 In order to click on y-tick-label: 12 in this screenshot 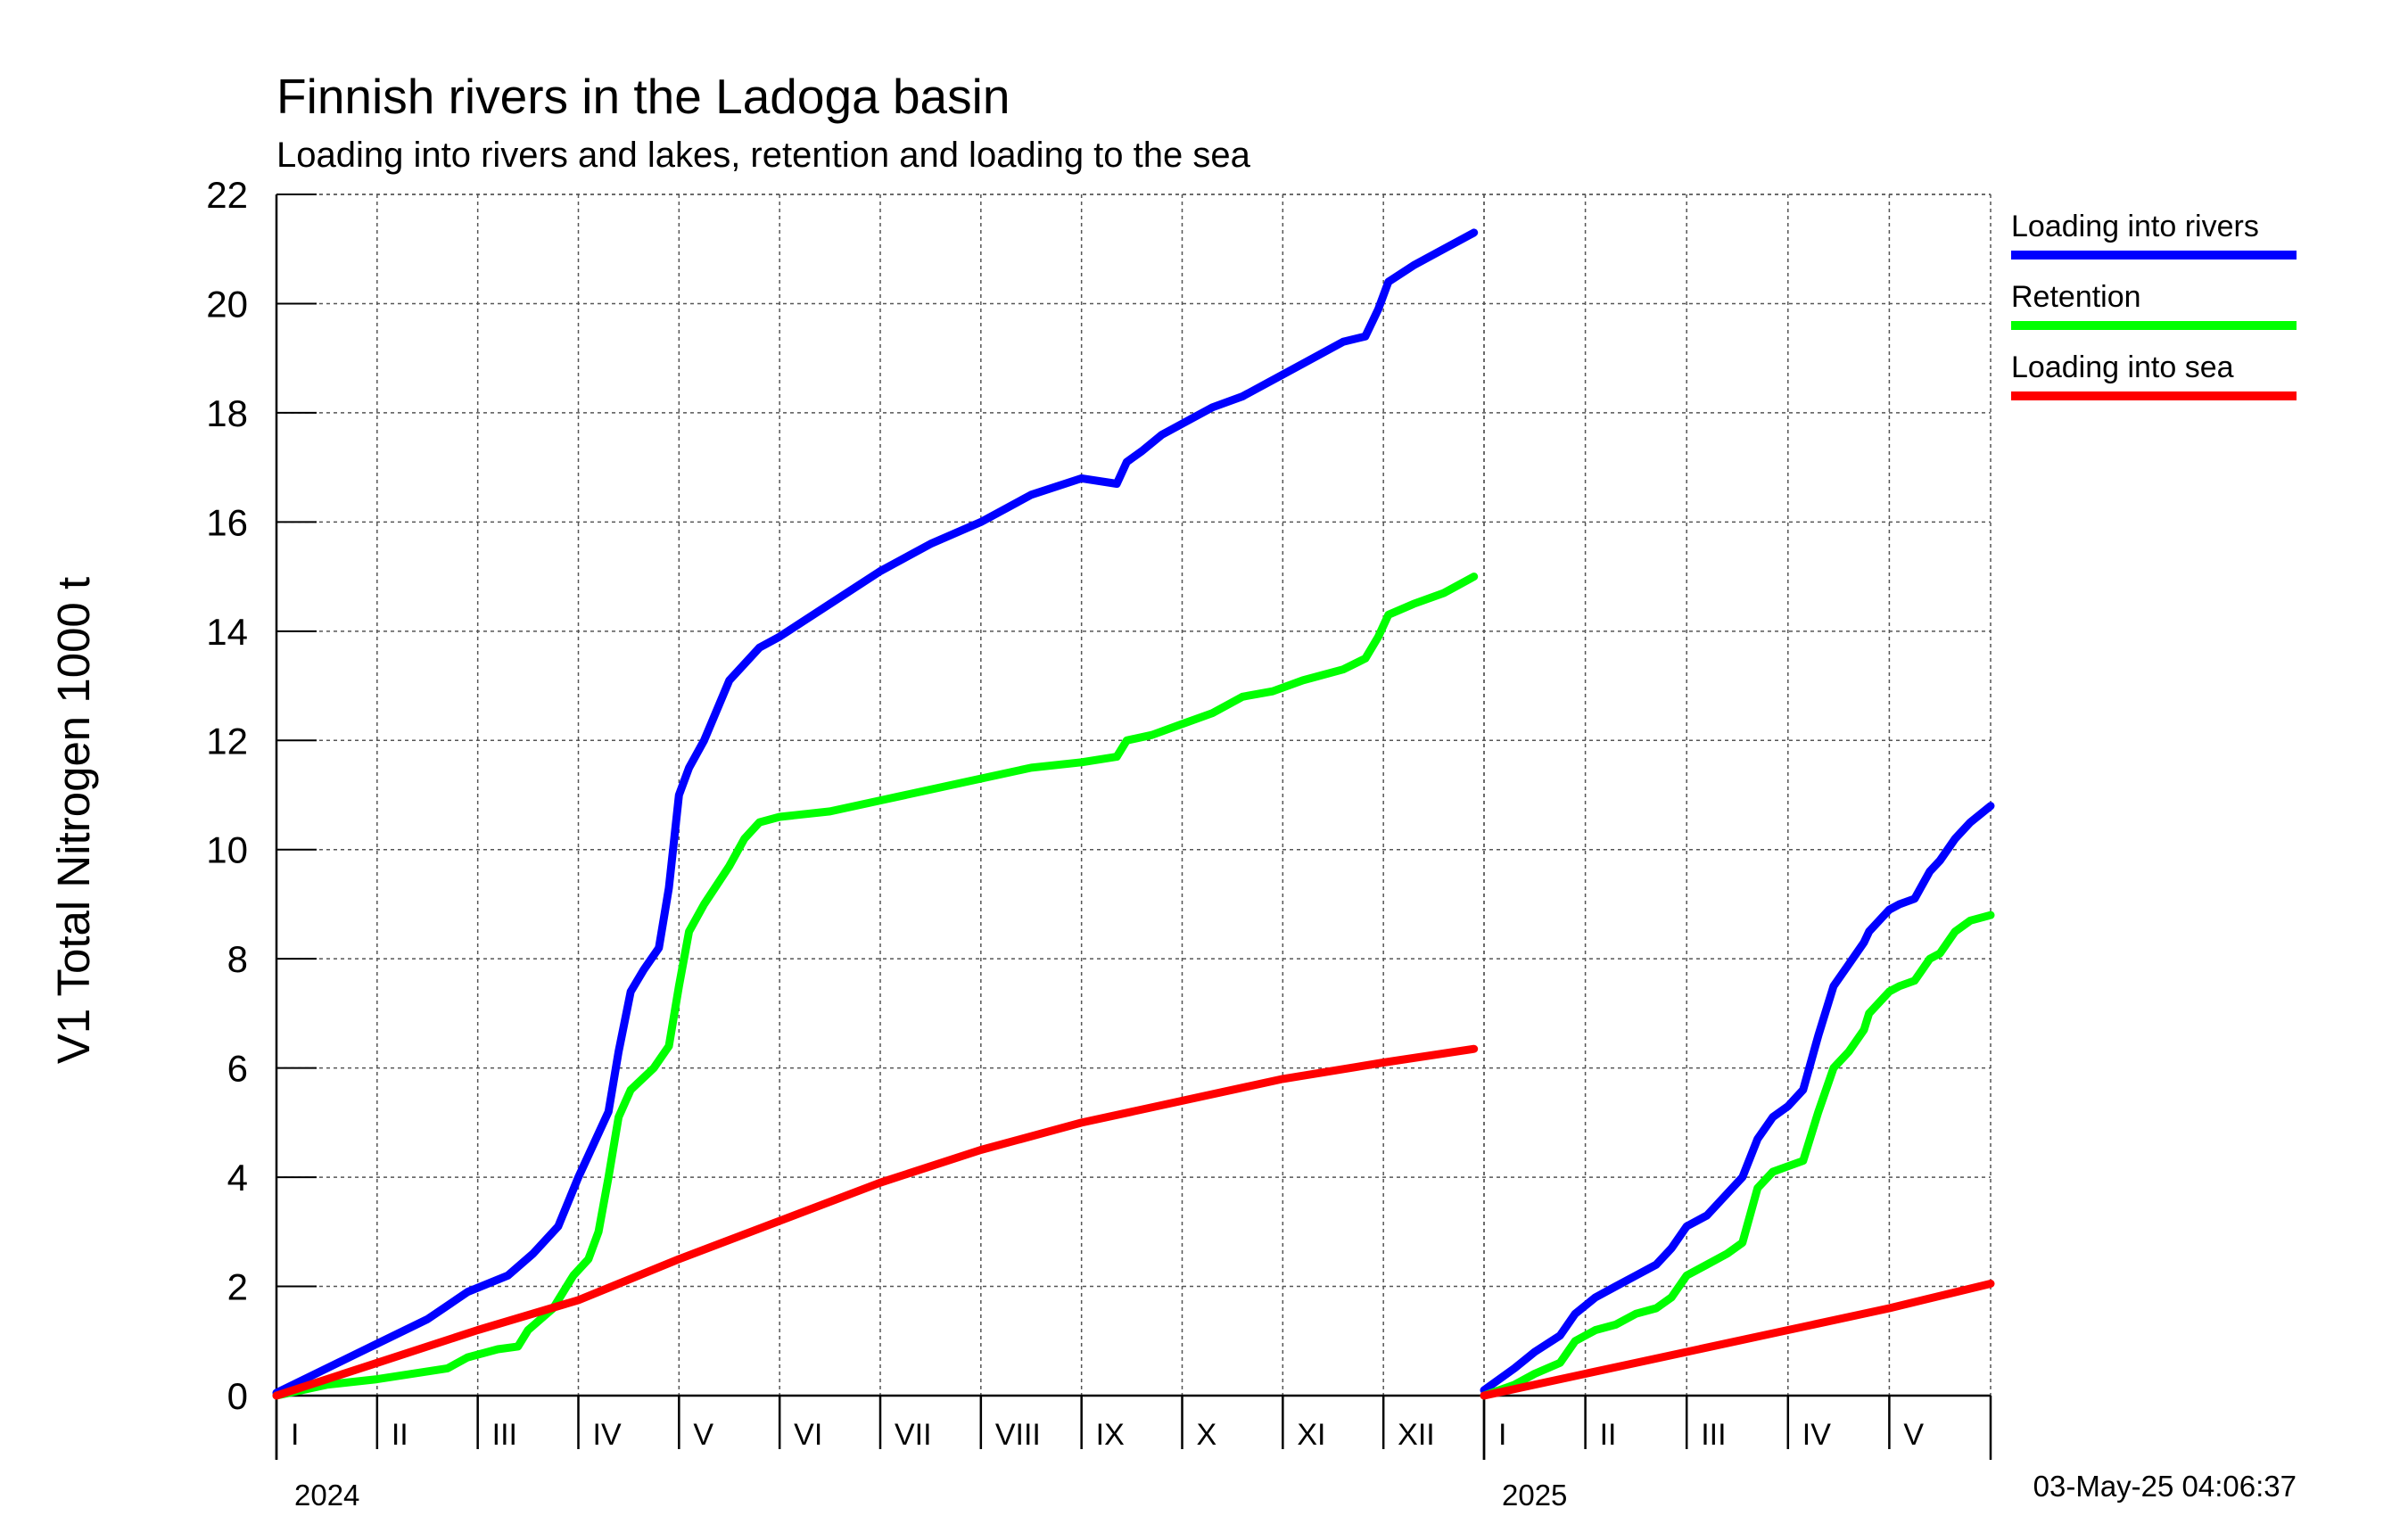, I will do `click(227, 741)`.